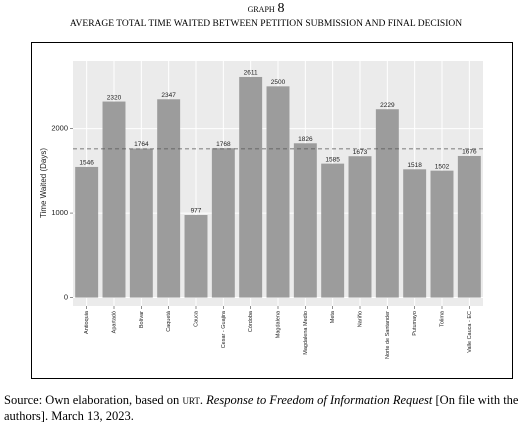  What do you see at coordinates (87, 322) in the screenshot?
I see `x-tick-label: Antioquia` at bounding box center [87, 322].